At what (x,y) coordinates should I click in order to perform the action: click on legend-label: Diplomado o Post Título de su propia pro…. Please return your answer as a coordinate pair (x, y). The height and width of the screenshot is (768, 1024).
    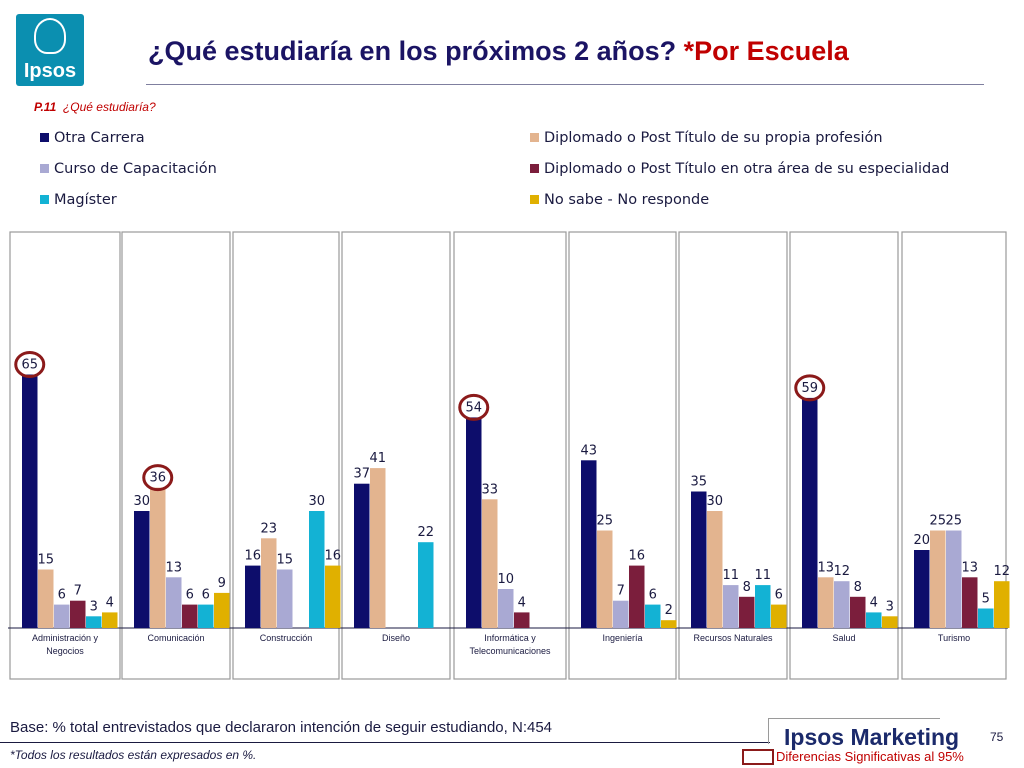
    Looking at the image, I should click on (713, 138).